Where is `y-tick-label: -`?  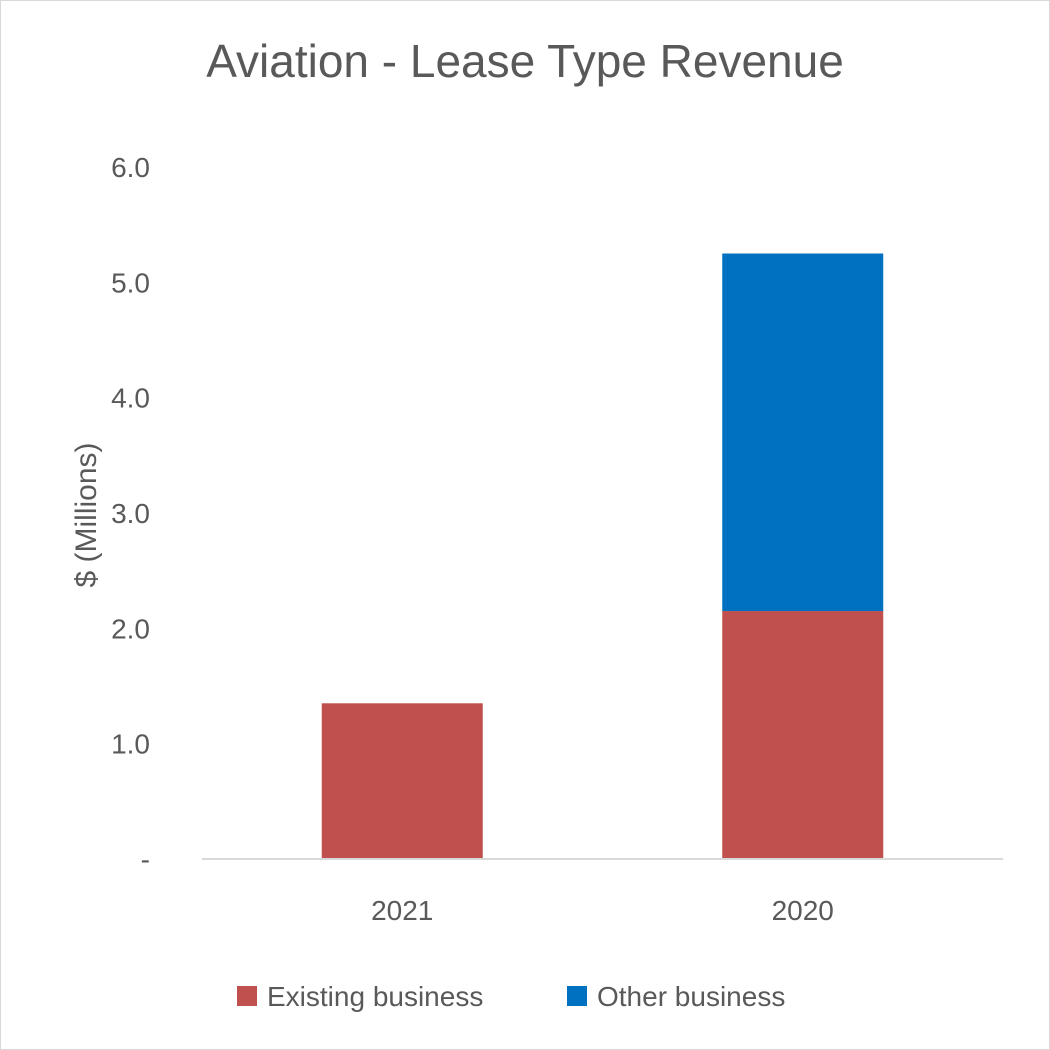 y-tick-label: - is located at coordinates (145, 859).